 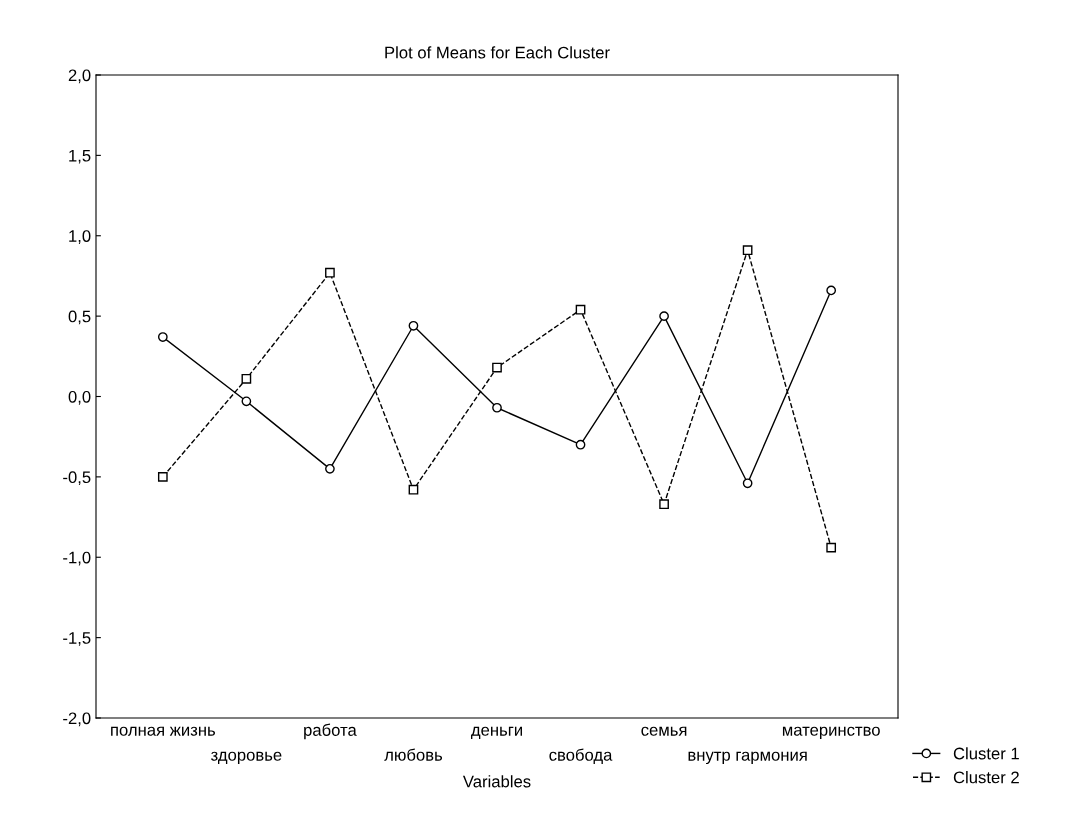 I want to click on y-tick-label: 1,0, so click(x=80, y=237).